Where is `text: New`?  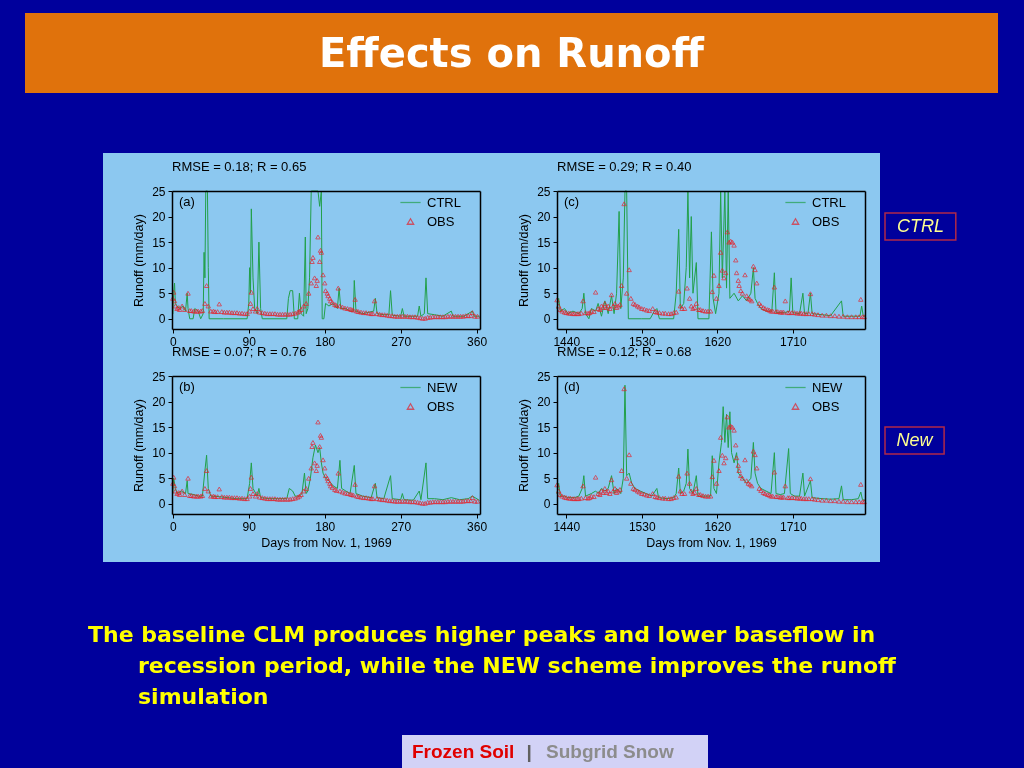
text: New is located at coordinates (915, 440).